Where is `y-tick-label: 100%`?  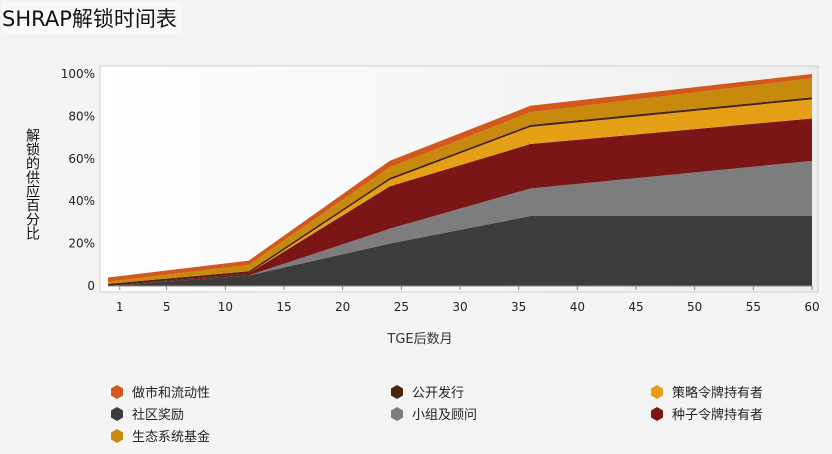 y-tick-label: 100% is located at coordinates (78, 74).